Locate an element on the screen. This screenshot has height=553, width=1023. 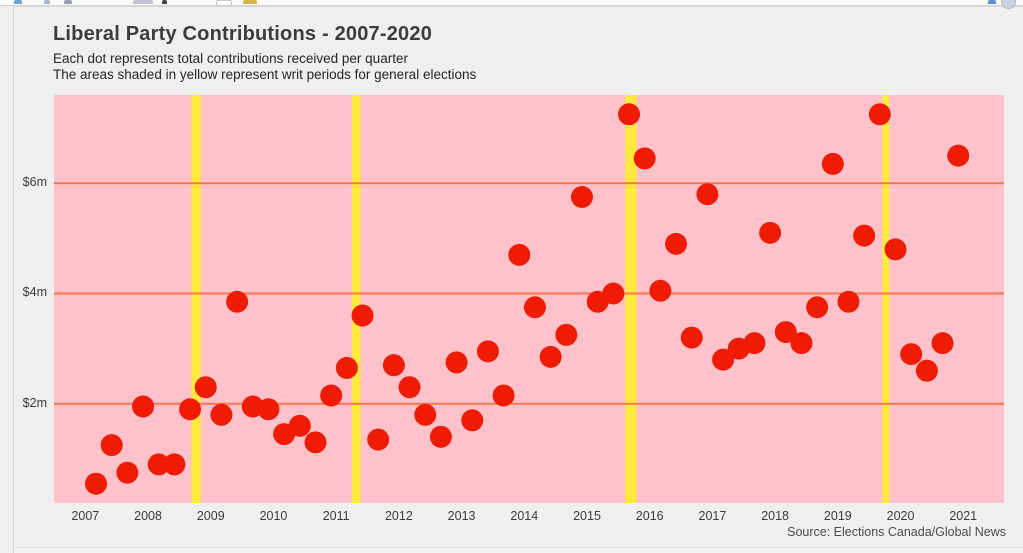
x-axis-label: 2018 is located at coordinates (775, 516).